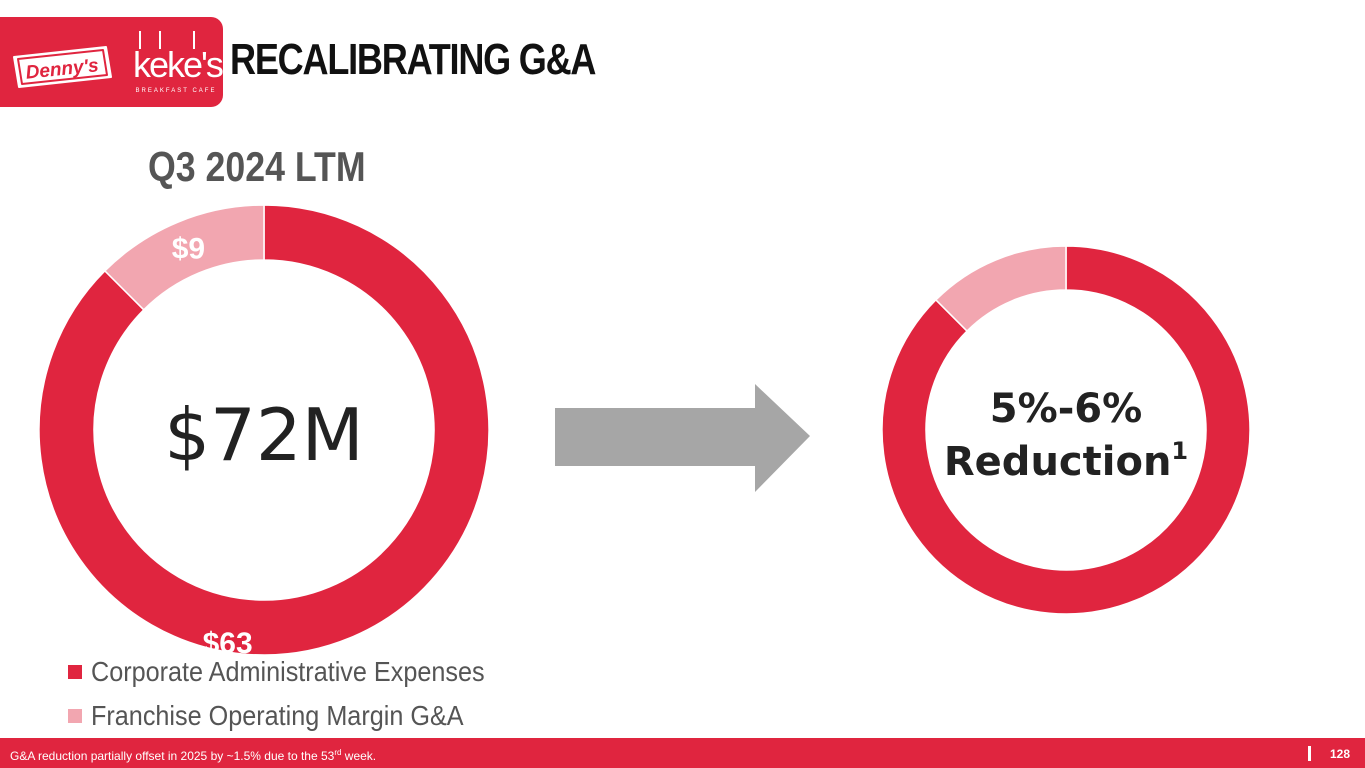  What do you see at coordinates (188, 249) in the screenshot?
I see `data-label-1: $9` at bounding box center [188, 249].